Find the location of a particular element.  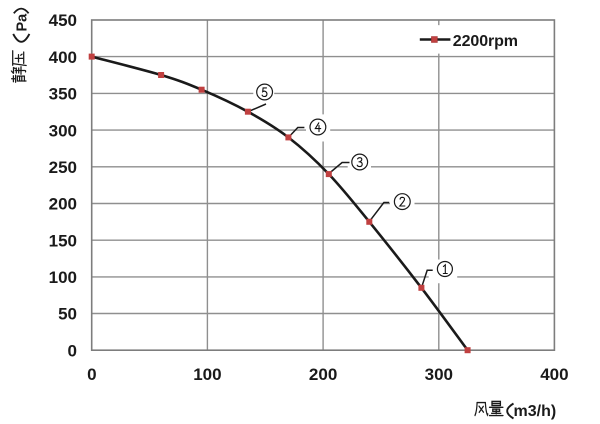

svg-text: m3/h) is located at coordinates (535, 411).